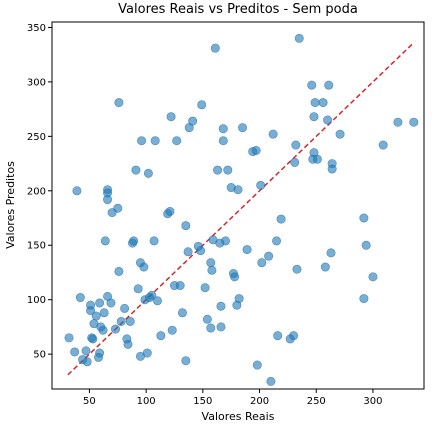 The image size is (441, 426). Describe the element at coordinates (36, 82) in the screenshot. I see `y-tick-label: 300` at that location.